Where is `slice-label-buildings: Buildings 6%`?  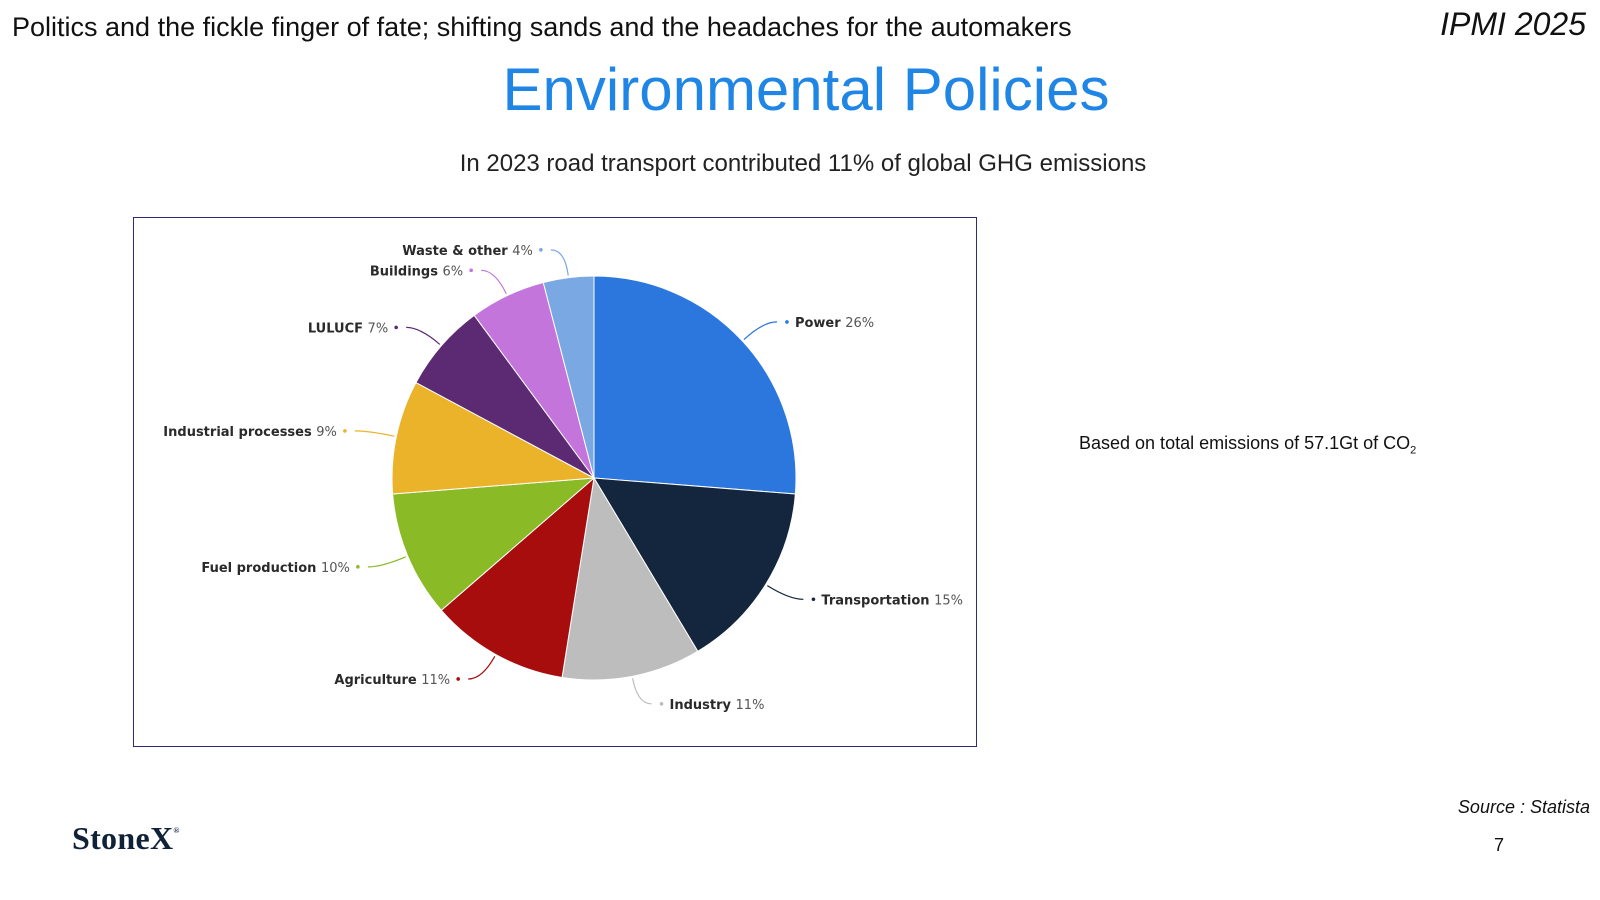 slice-label-buildings: Buildings 6% is located at coordinates (416, 271).